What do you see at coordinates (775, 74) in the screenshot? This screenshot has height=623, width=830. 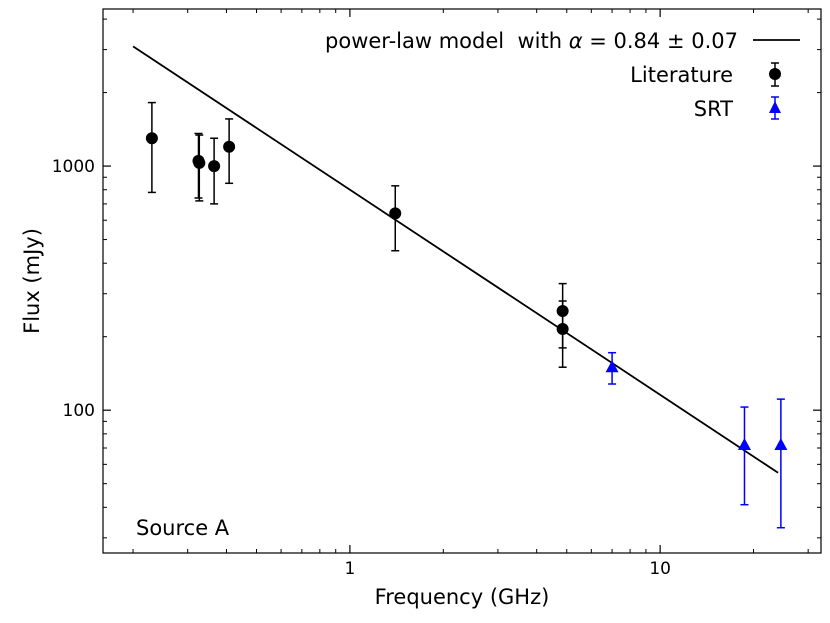 I see `legend-swatch-literature` at bounding box center [775, 74].